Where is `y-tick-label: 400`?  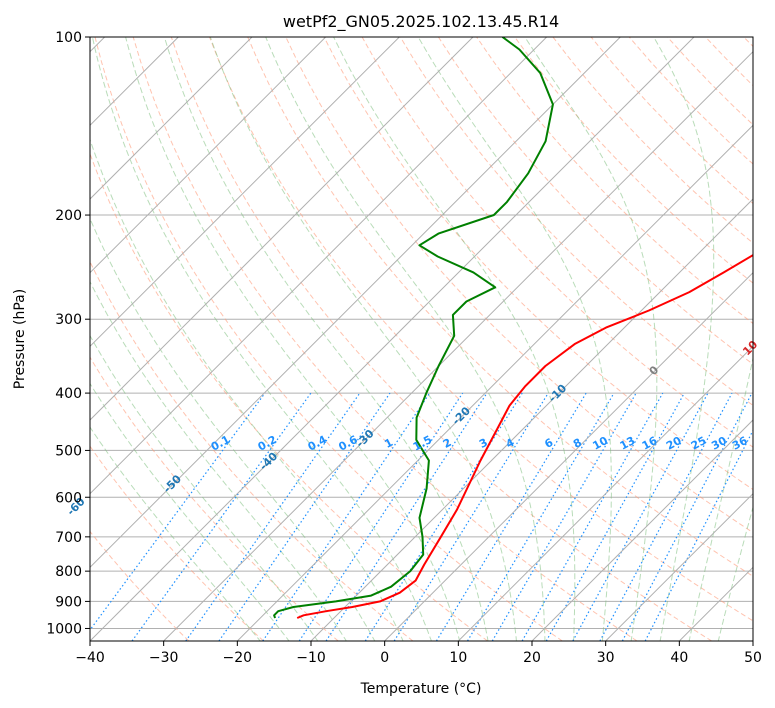
y-tick-label: 400 is located at coordinates (68, 394).